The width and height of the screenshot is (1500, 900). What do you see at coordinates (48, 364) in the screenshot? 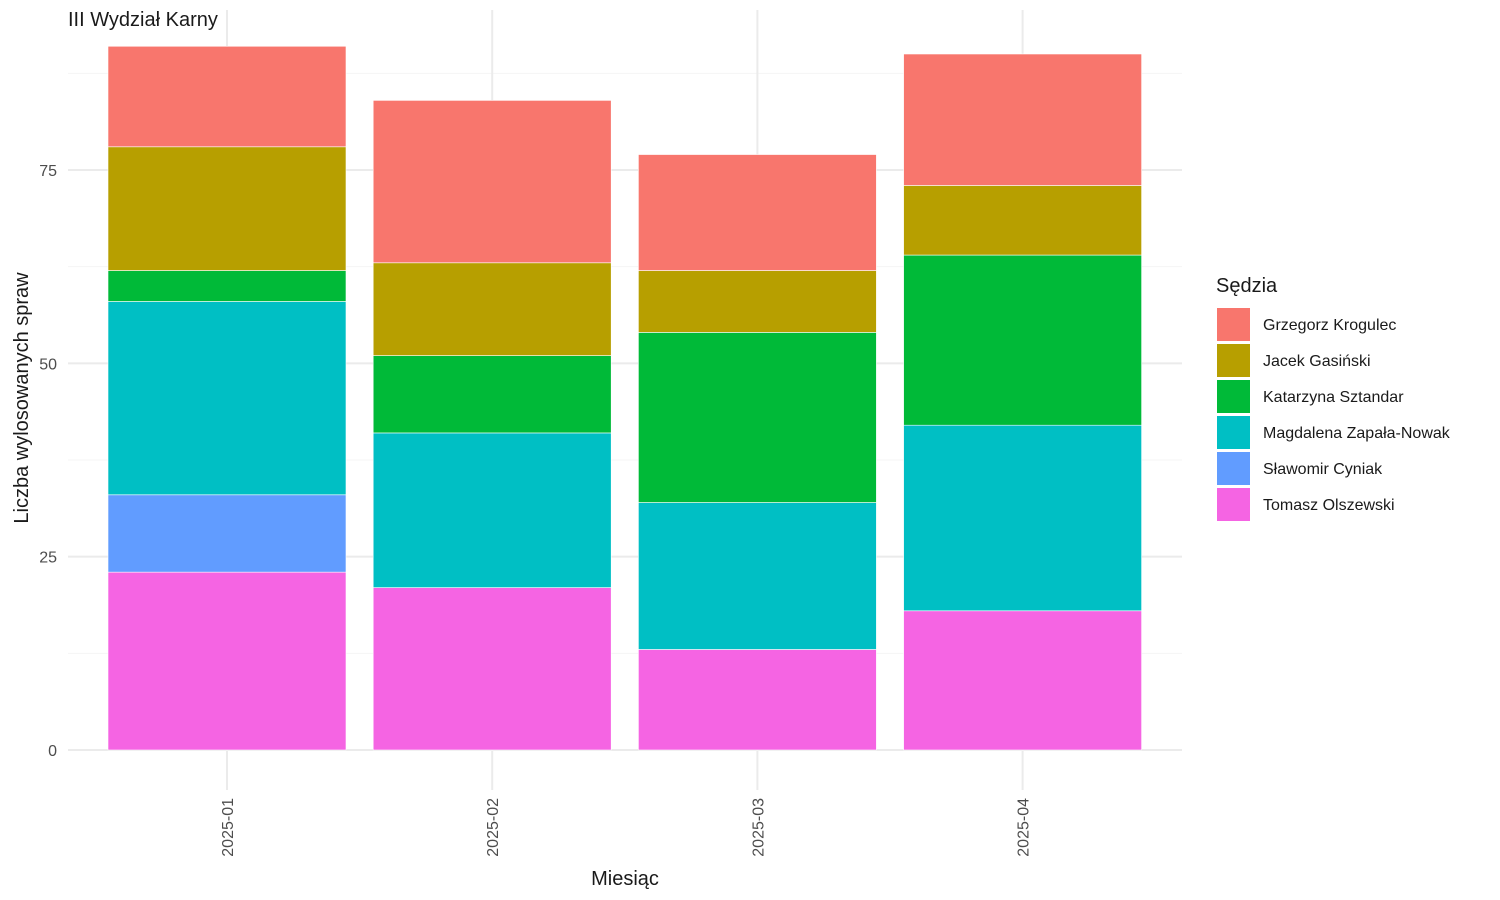
I see `y-tick-label: 50` at bounding box center [48, 364].